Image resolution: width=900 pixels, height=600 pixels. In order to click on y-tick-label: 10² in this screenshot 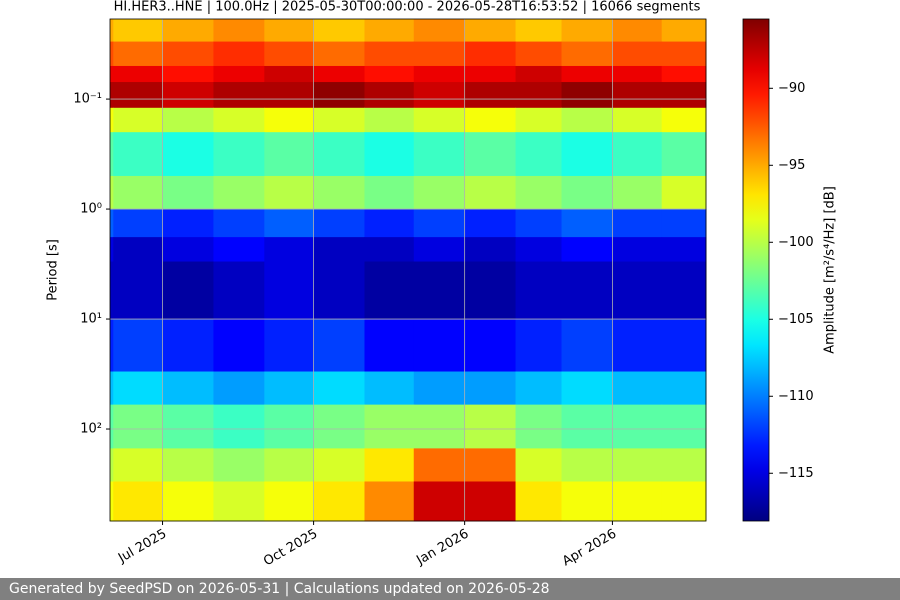, I will do `click(91, 429)`.